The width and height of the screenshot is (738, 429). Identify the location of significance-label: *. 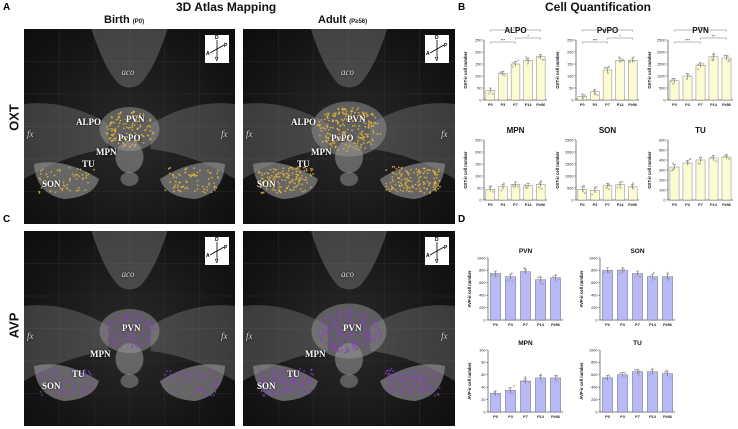
(620, 35).